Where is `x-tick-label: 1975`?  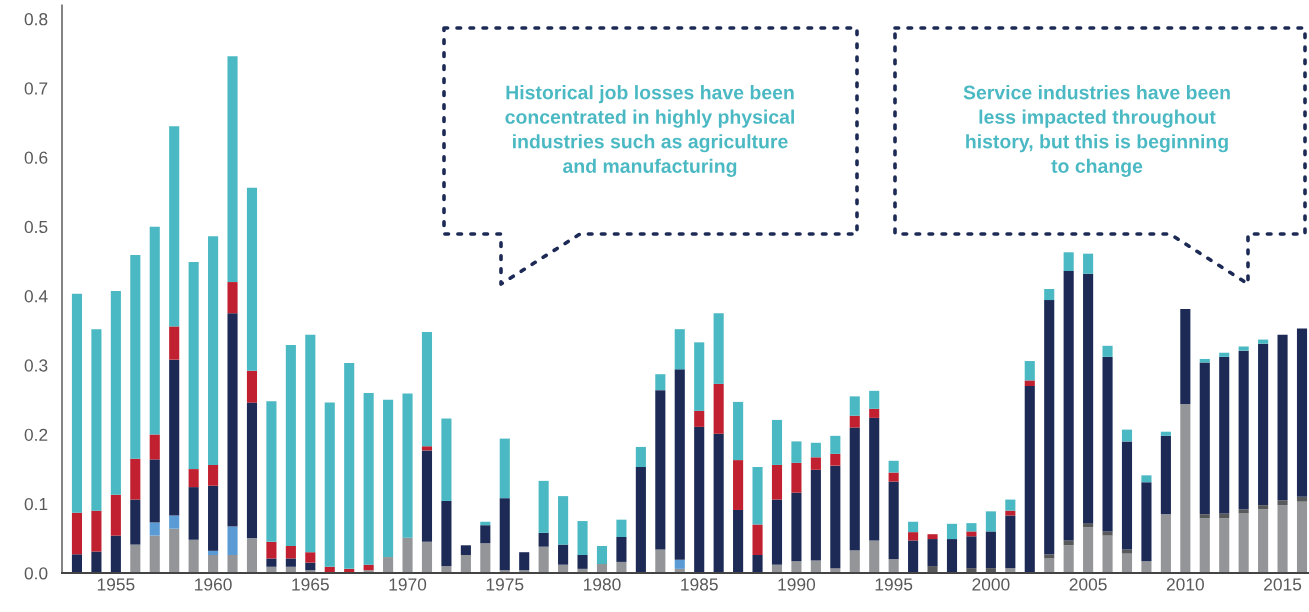
x-tick-label: 1975 is located at coordinates (505, 584).